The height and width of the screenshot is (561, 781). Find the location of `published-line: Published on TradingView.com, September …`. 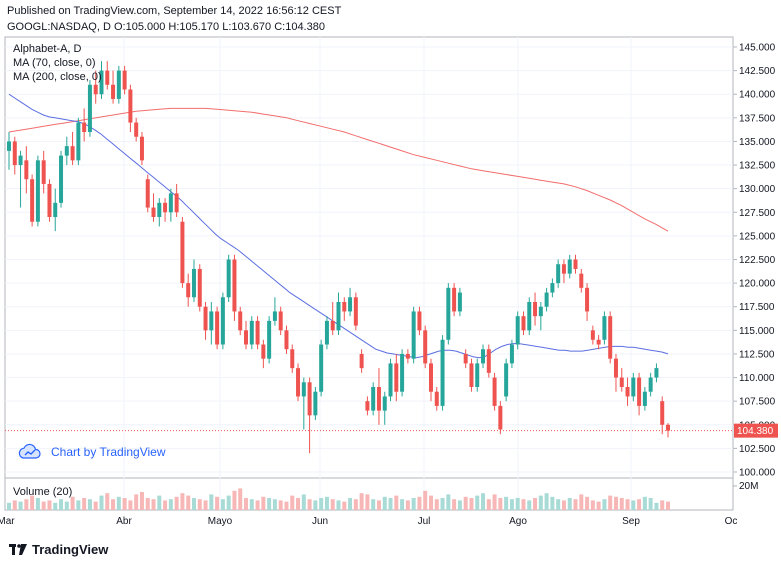

published-line: Published on TradingView.com, September … is located at coordinates (174, 11).